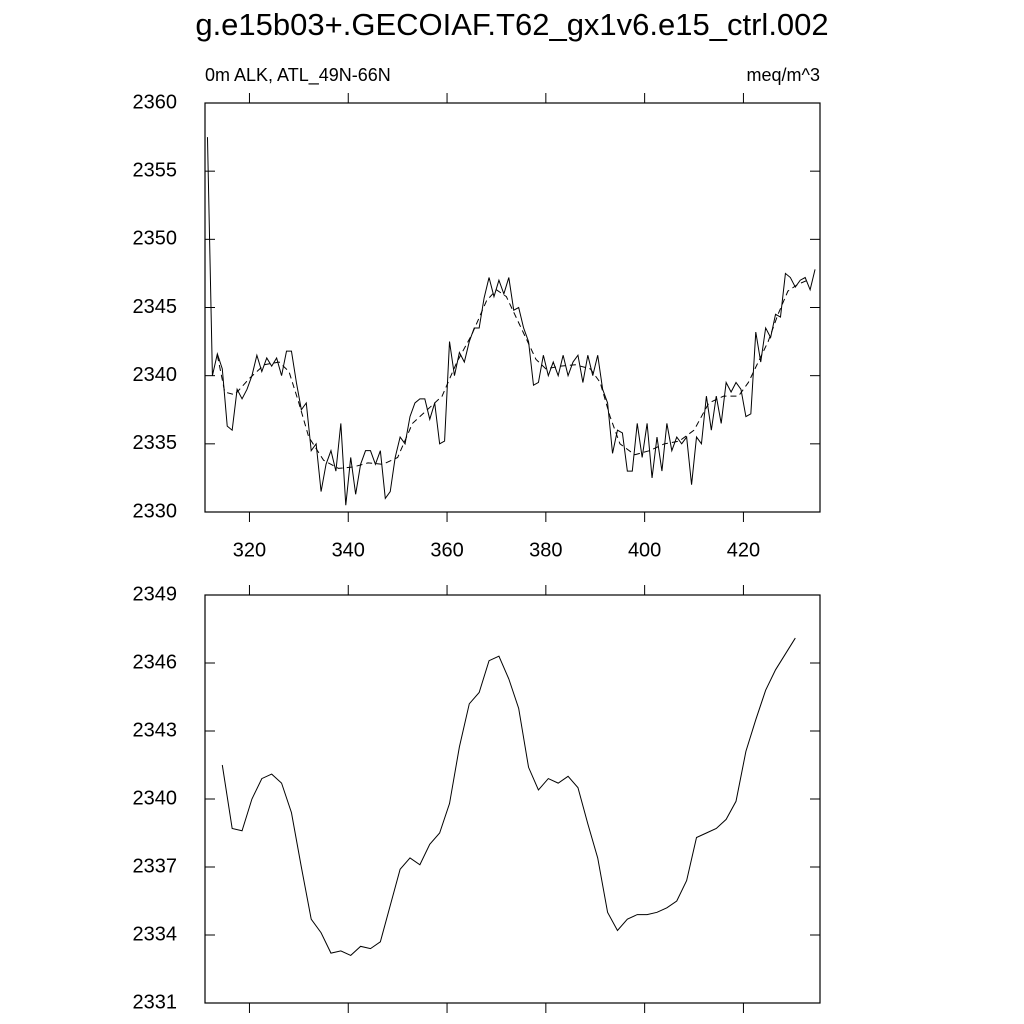  What do you see at coordinates (249, 550) in the screenshot?
I see `x-tick-label: 320` at bounding box center [249, 550].